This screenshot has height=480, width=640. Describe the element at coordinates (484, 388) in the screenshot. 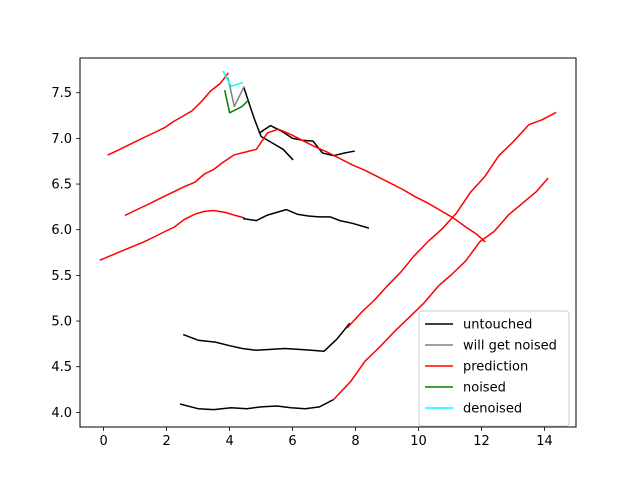

I see `legend-label-noised: noised` at that location.